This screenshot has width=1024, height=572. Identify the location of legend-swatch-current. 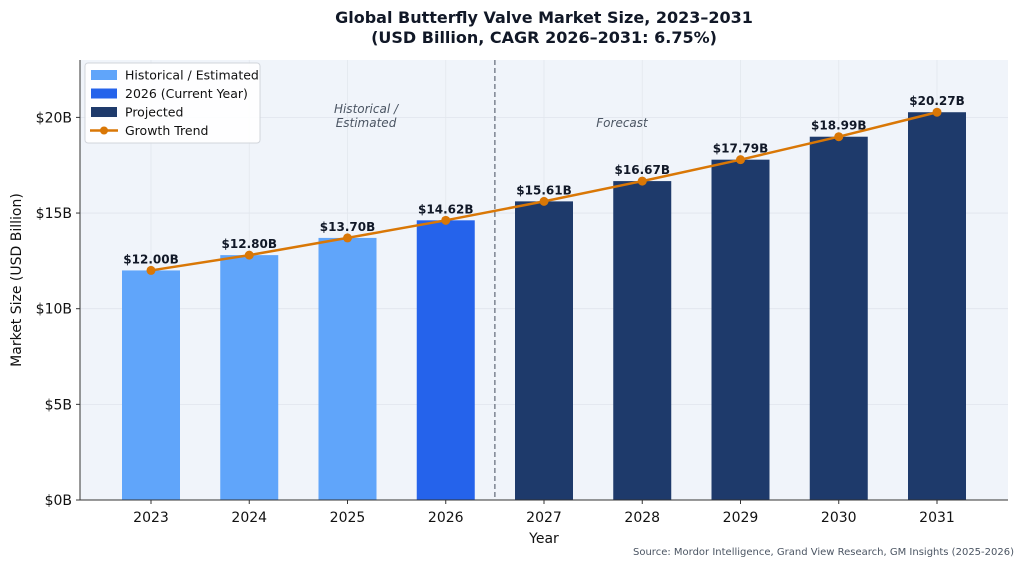
(104, 93).